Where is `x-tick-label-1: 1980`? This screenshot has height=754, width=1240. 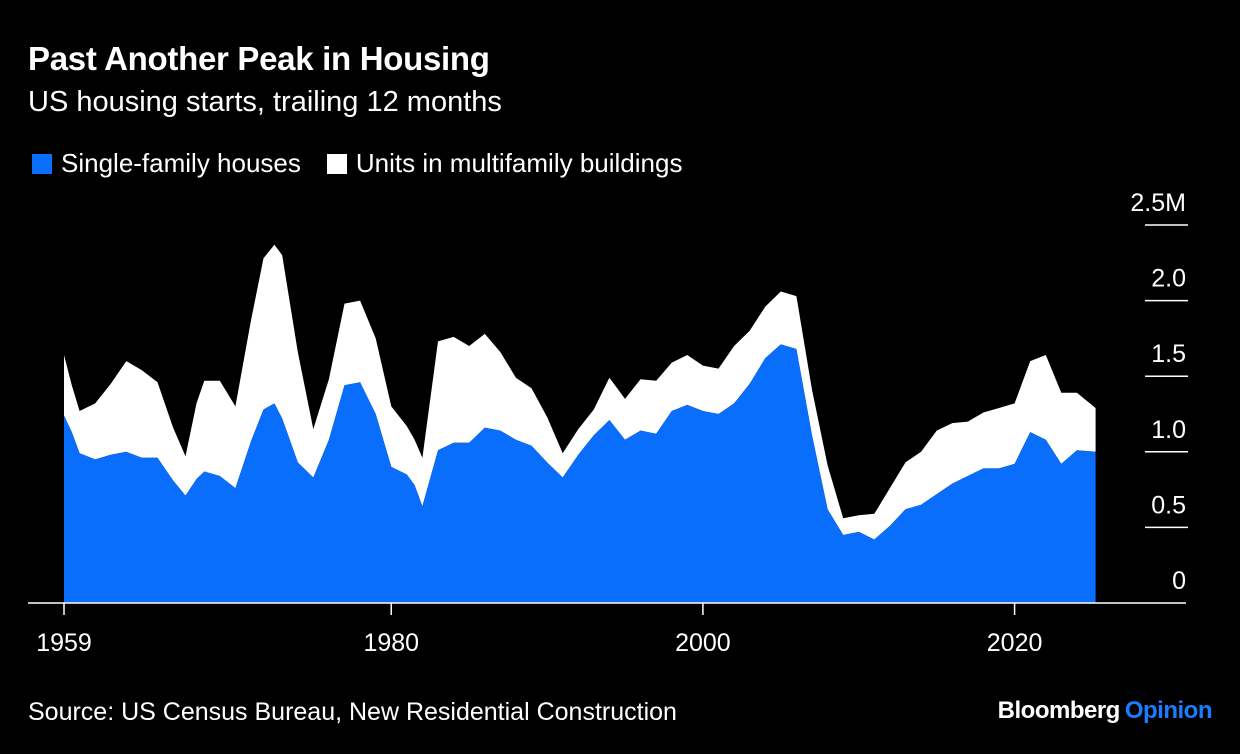 x-tick-label-1: 1980 is located at coordinates (391, 643).